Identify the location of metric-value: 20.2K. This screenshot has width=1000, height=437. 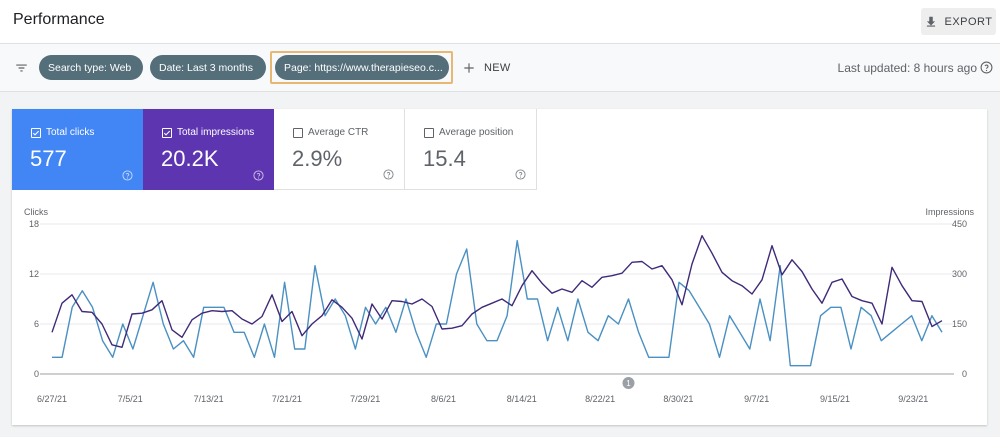
(190, 158).